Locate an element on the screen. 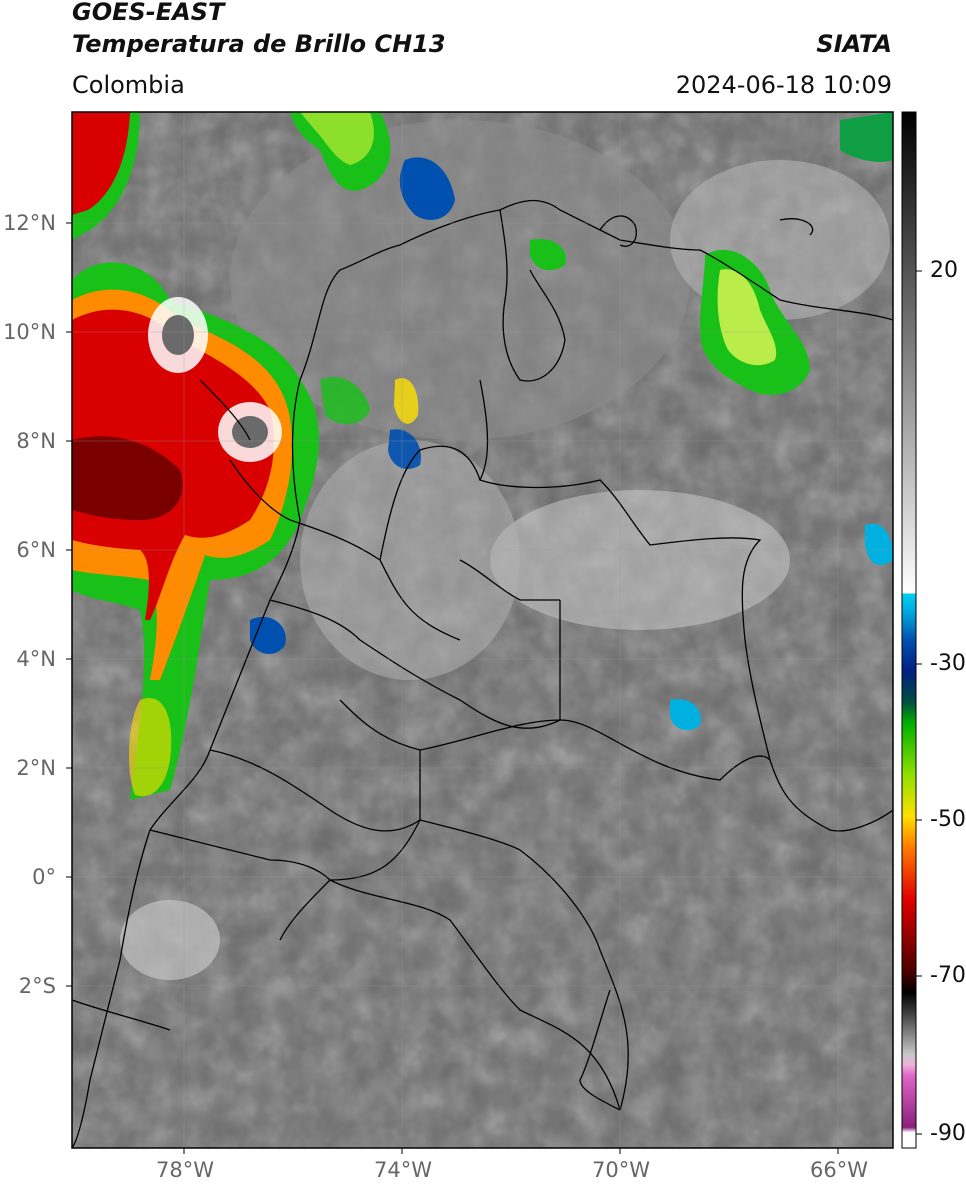 The height and width of the screenshot is (1190, 966). region-label: Colombia is located at coordinates (128, 85).